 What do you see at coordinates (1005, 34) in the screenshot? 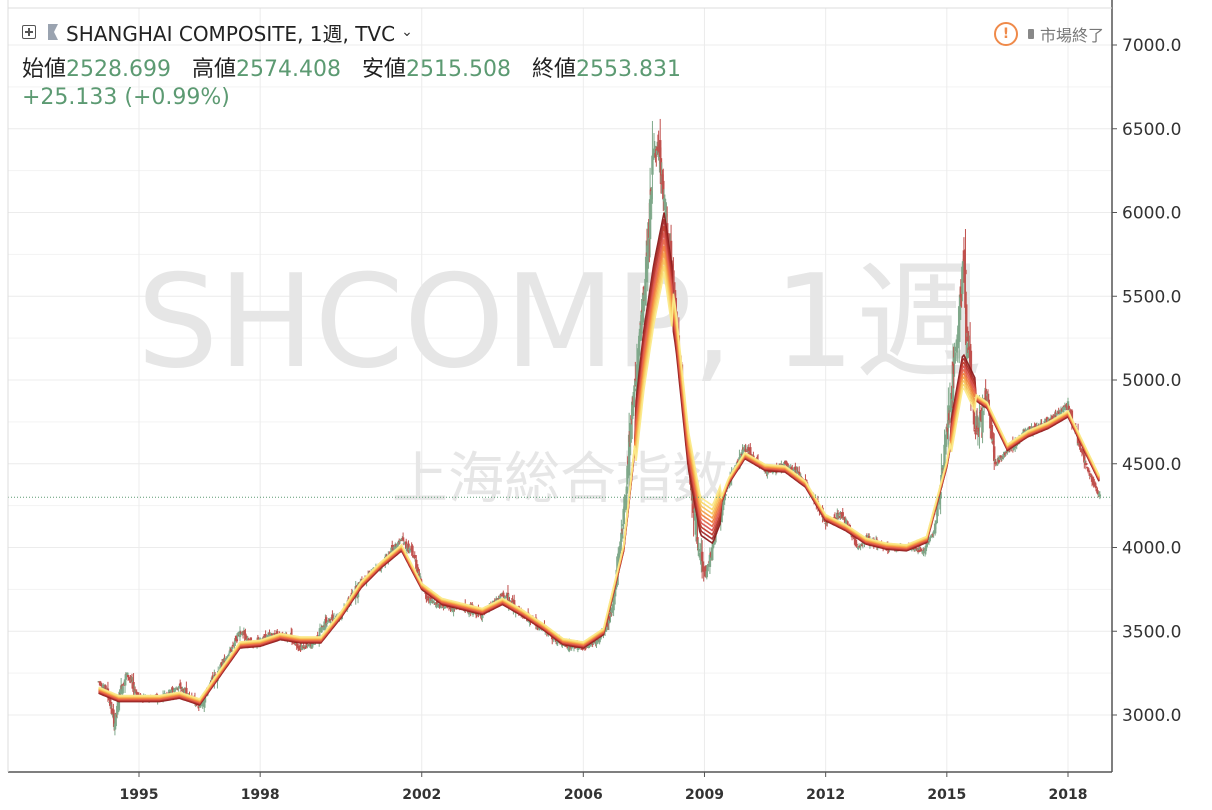
I see `warning-icon: !` at bounding box center [1005, 34].